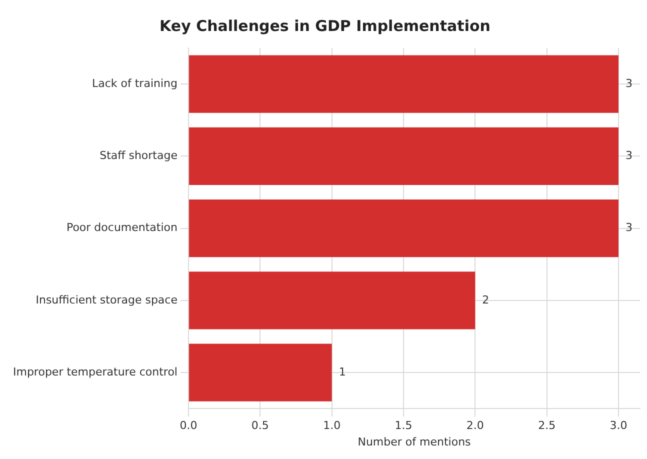 This screenshot has height=459, width=647. What do you see at coordinates (475, 425) in the screenshot?
I see `x-tick-label: 2.0` at bounding box center [475, 425].